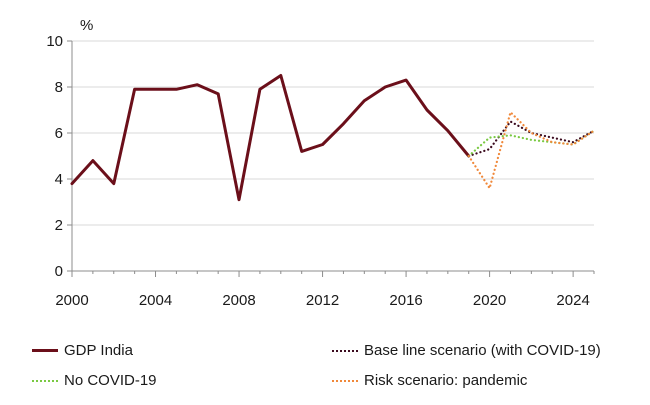 The image size is (650, 405). What do you see at coordinates (54, 41) in the screenshot?
I see `y-tick-label-10: 10` at bounding box center [54, 41].